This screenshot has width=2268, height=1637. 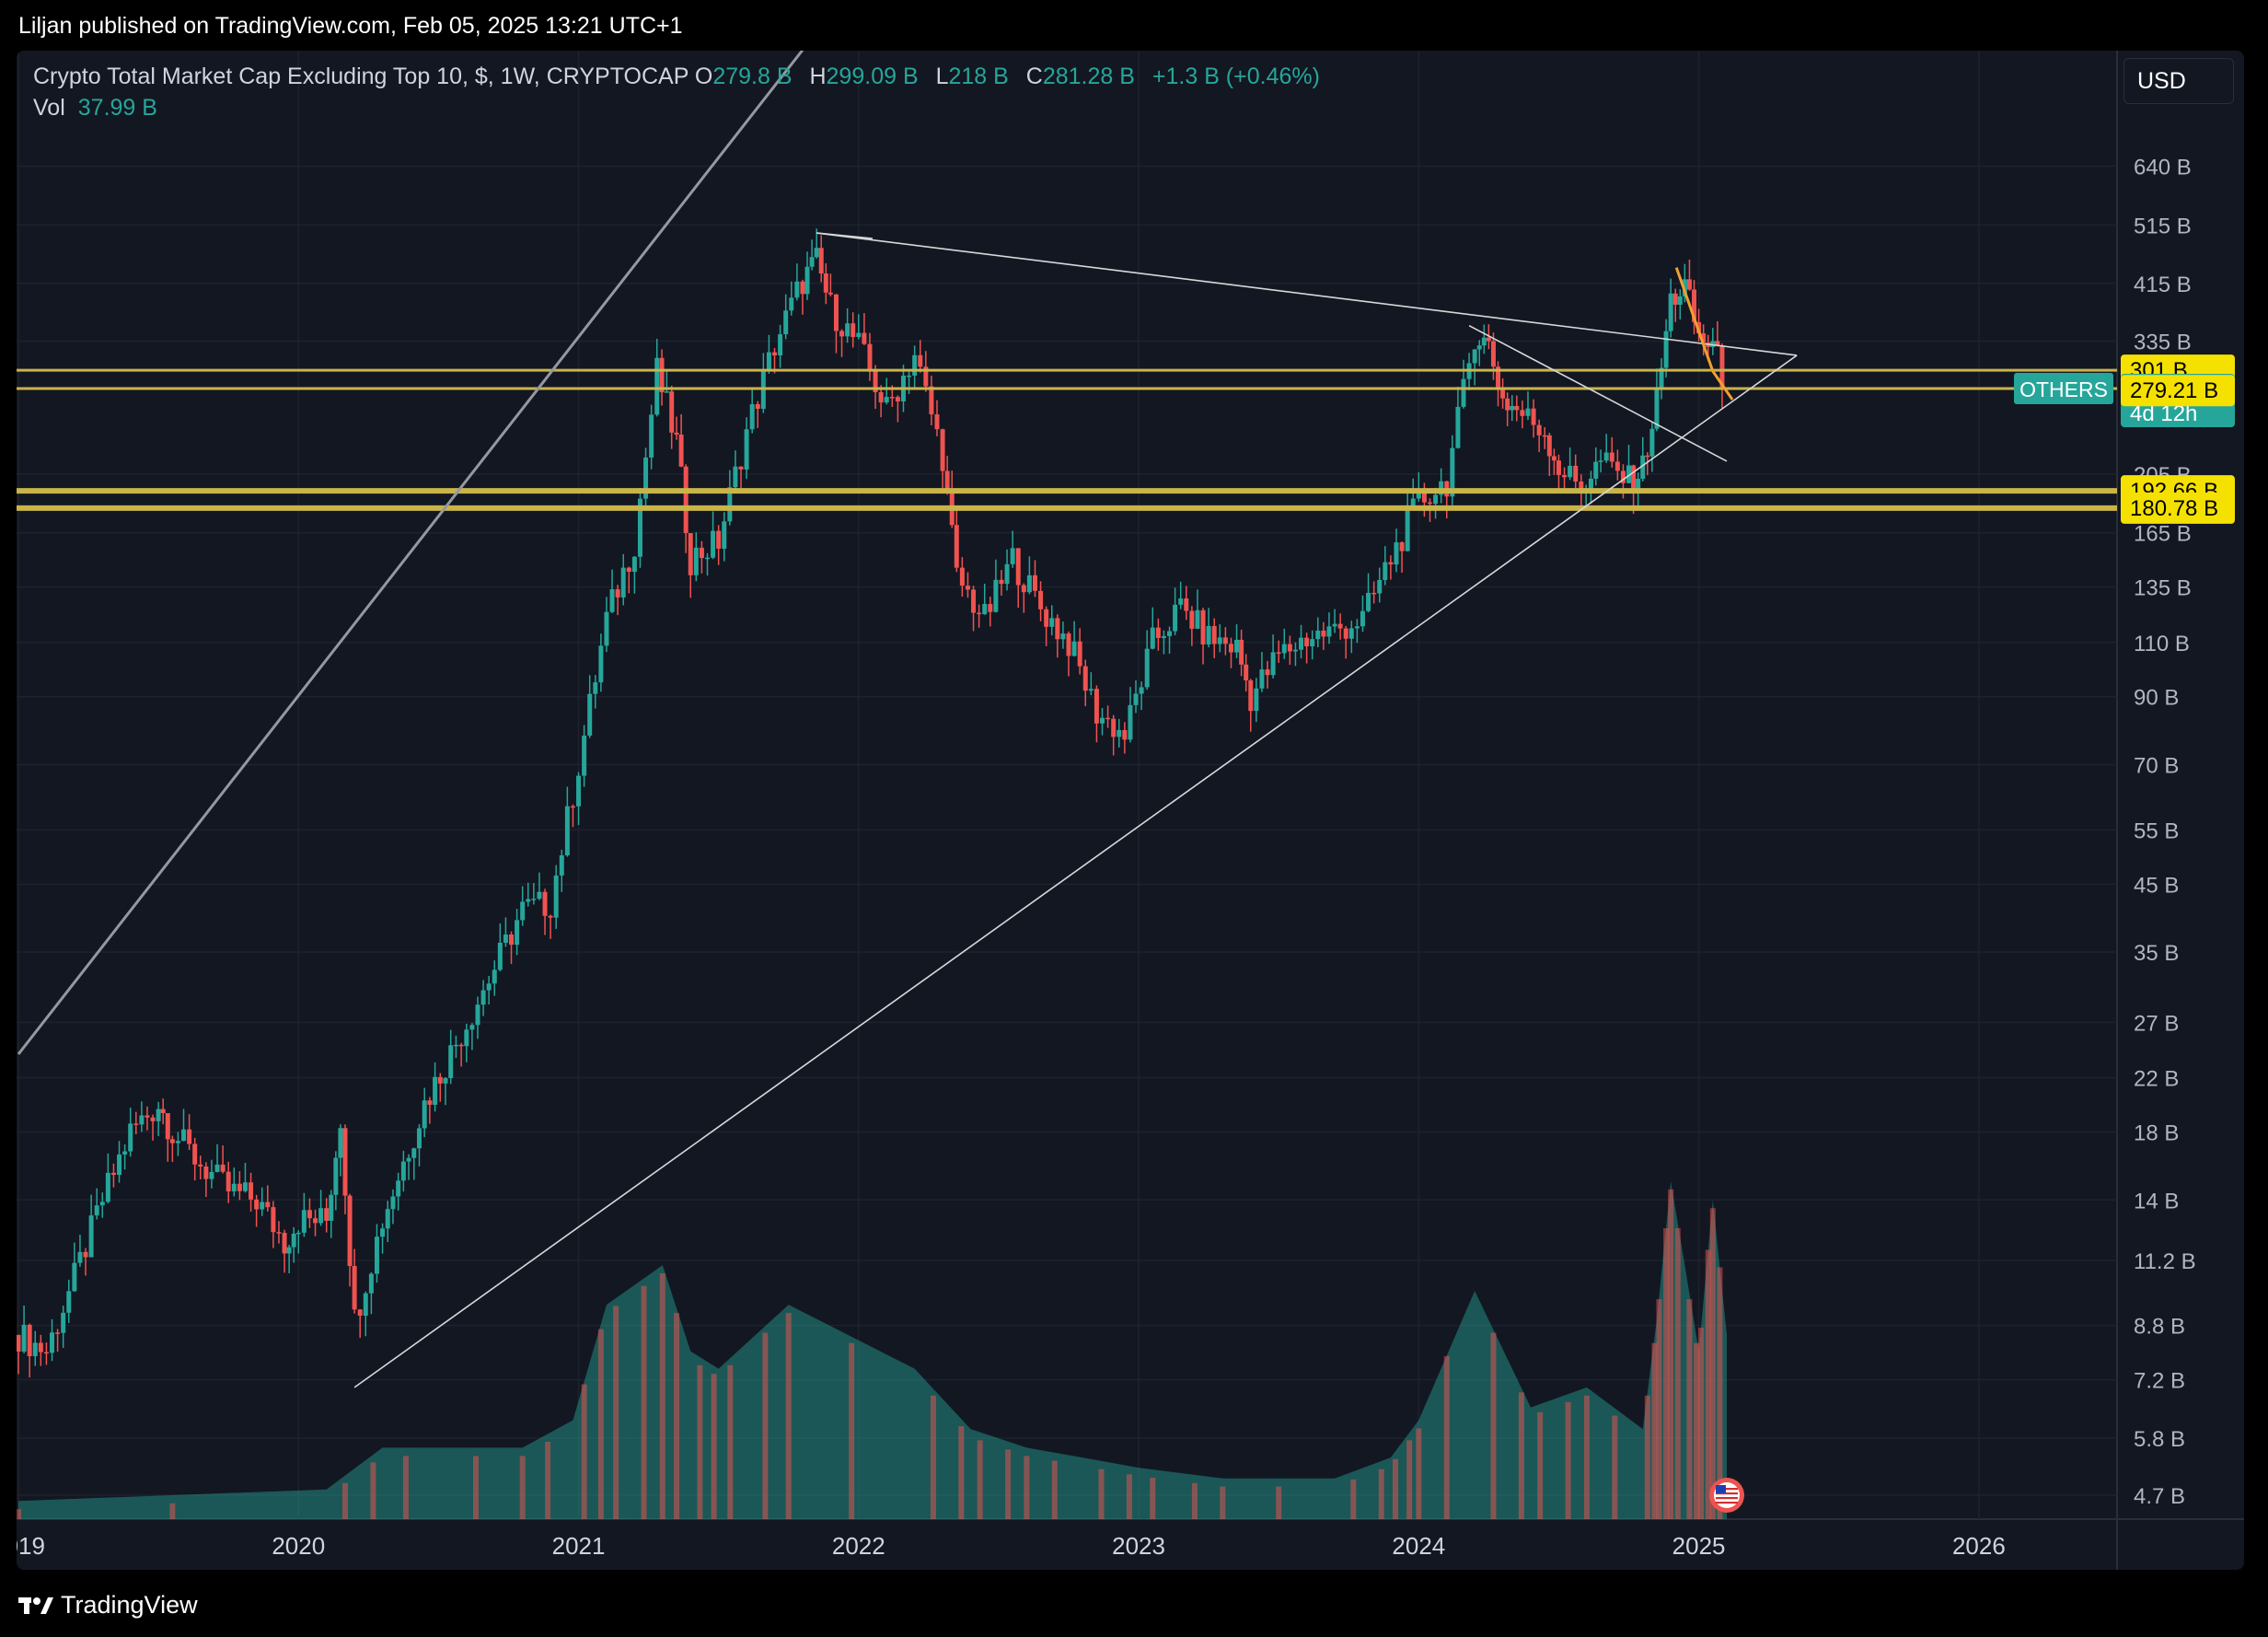 I want to click on x-tick-label: 2024, so click(x=1418, y=1546).